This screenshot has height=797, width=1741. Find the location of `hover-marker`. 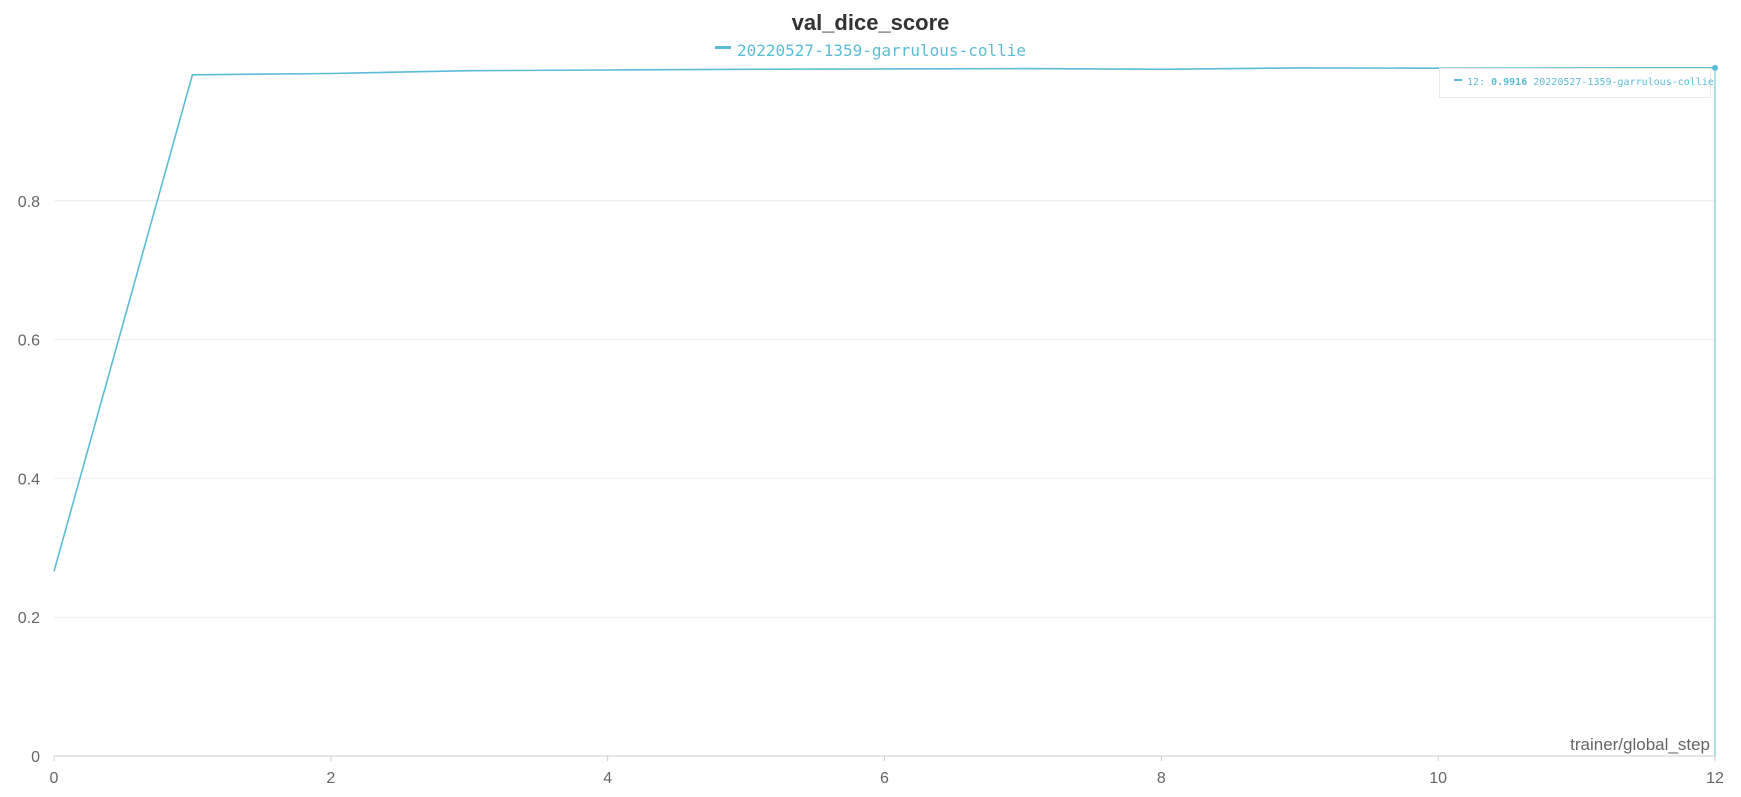

hover-marker is located at coordinates (1715, 67).